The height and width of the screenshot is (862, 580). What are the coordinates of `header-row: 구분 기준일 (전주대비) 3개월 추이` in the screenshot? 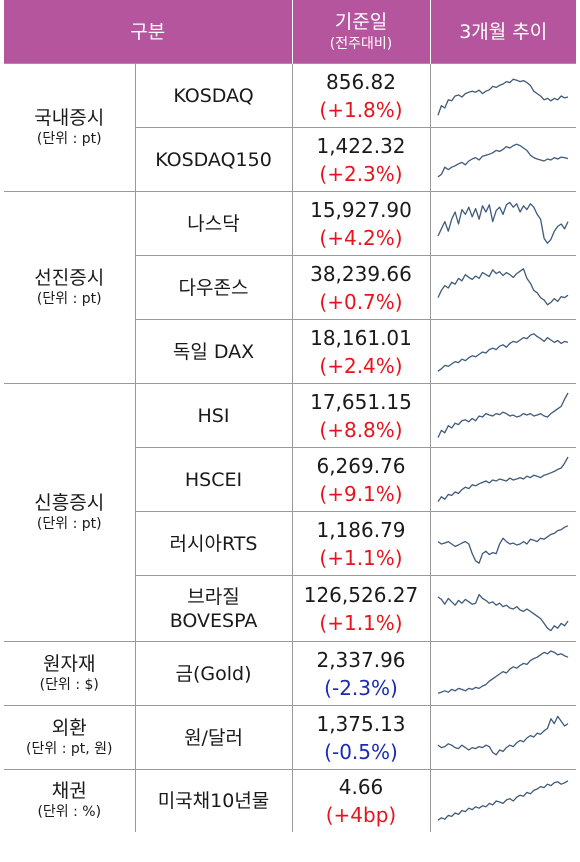 It's located at (290, 32).